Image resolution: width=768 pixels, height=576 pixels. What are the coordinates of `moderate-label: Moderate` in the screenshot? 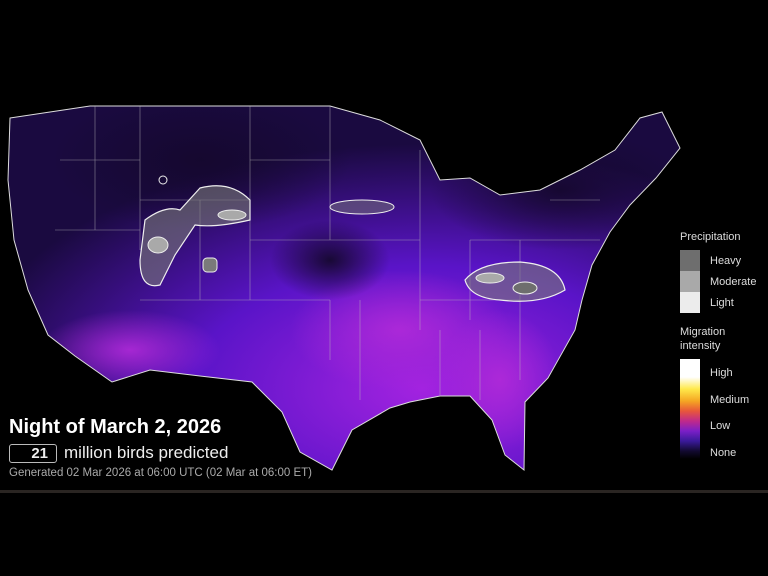 It's located at (733, 281).